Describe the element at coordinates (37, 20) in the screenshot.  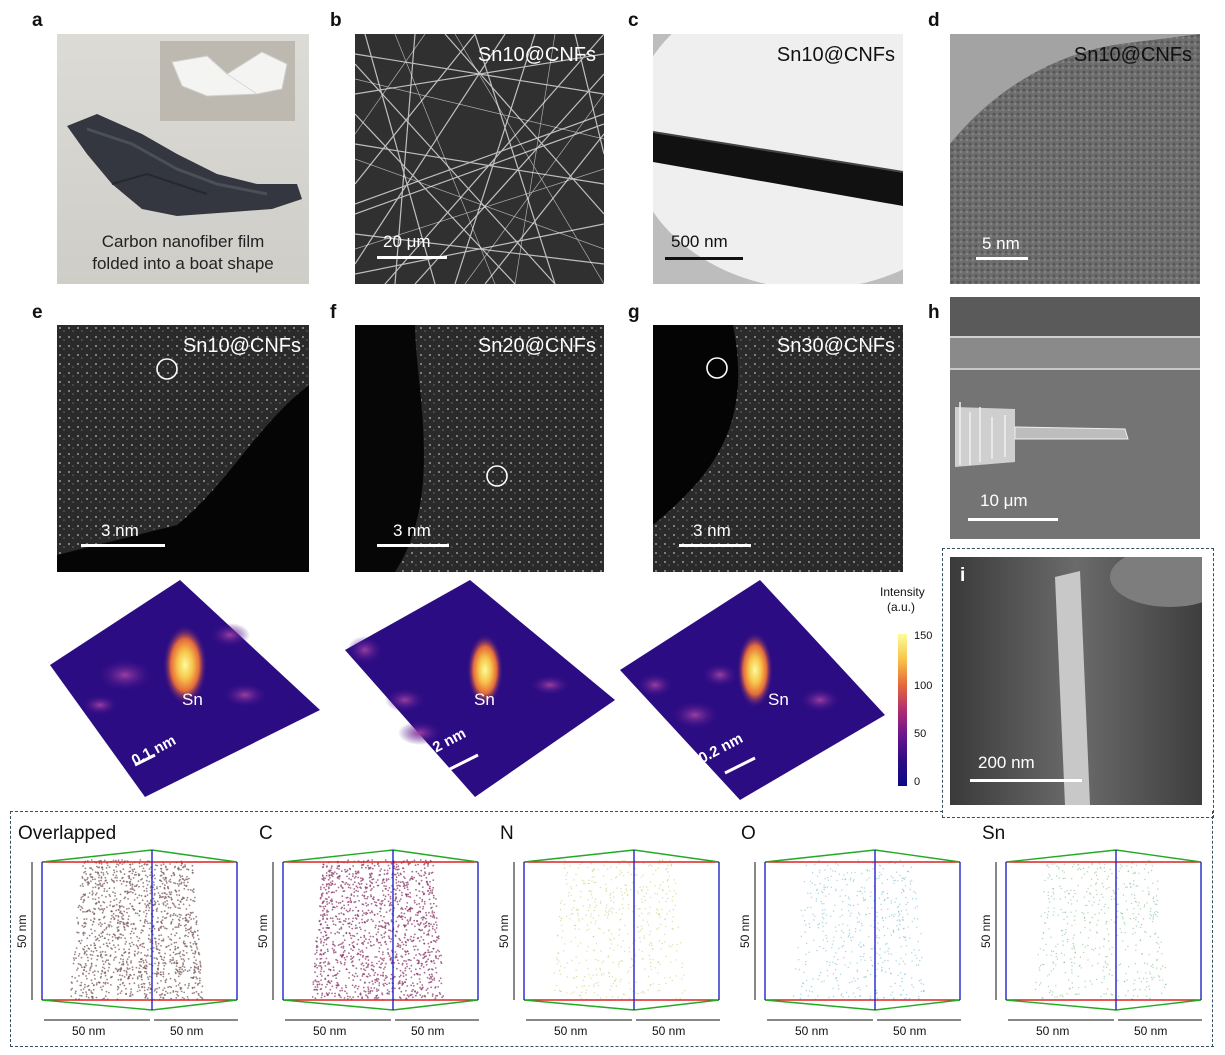
I see `panel-label-a: a` at that location.